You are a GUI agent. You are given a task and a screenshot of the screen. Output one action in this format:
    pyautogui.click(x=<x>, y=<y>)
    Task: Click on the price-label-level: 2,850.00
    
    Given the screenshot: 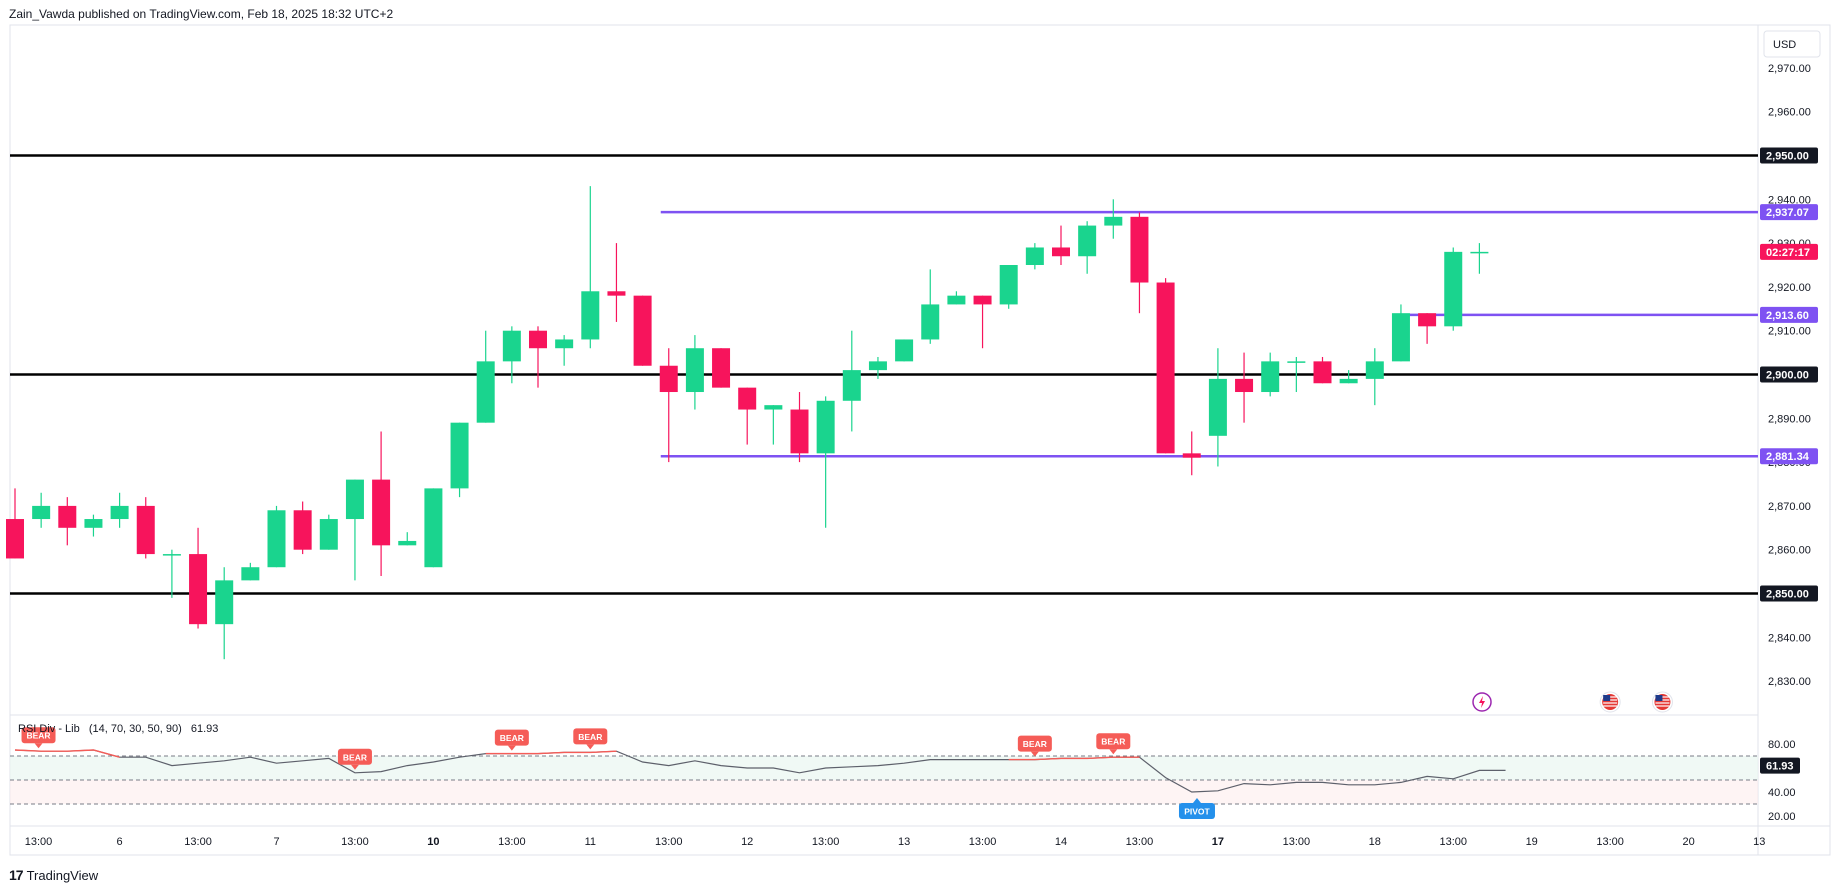 What is the action you would take?
    pyautogui.click(x=1789, y=593)
    